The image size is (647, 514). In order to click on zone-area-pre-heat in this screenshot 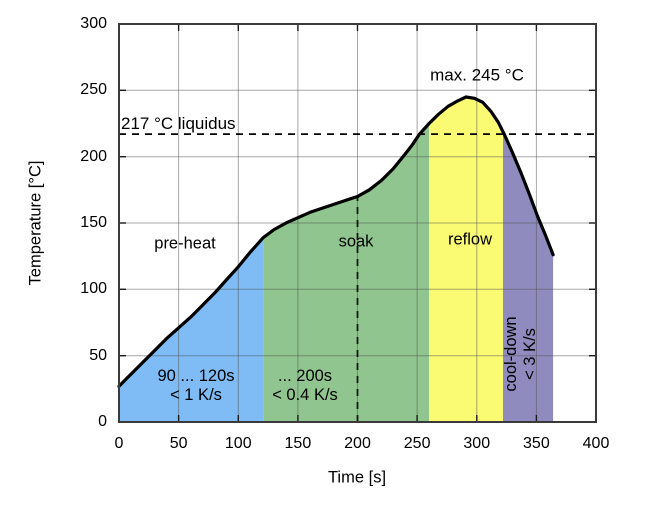, I will do `click(191, 329)`.